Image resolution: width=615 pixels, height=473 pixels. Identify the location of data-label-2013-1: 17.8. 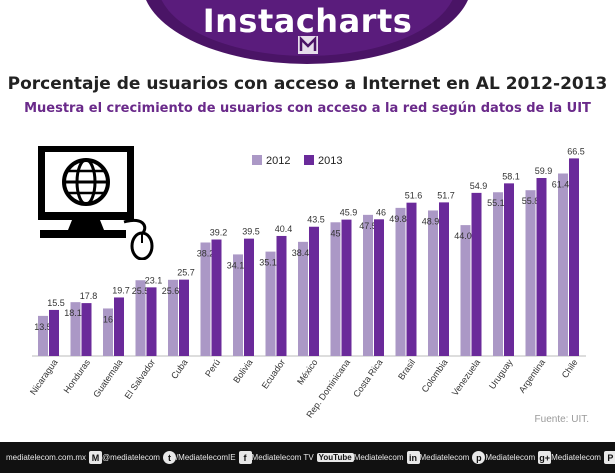
(89, 296).